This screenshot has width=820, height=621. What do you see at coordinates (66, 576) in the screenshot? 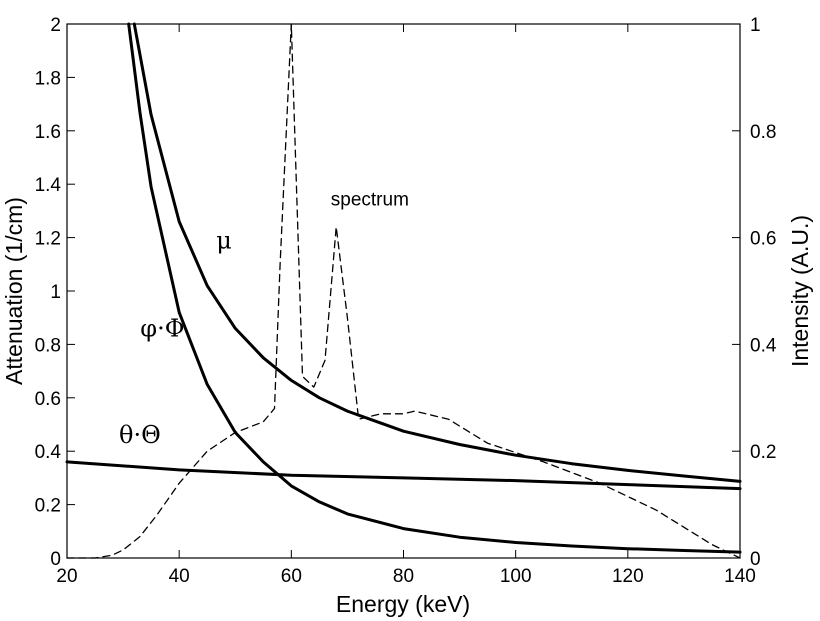
I see `x-tick-label: 20` at bounding box center [66, 576].